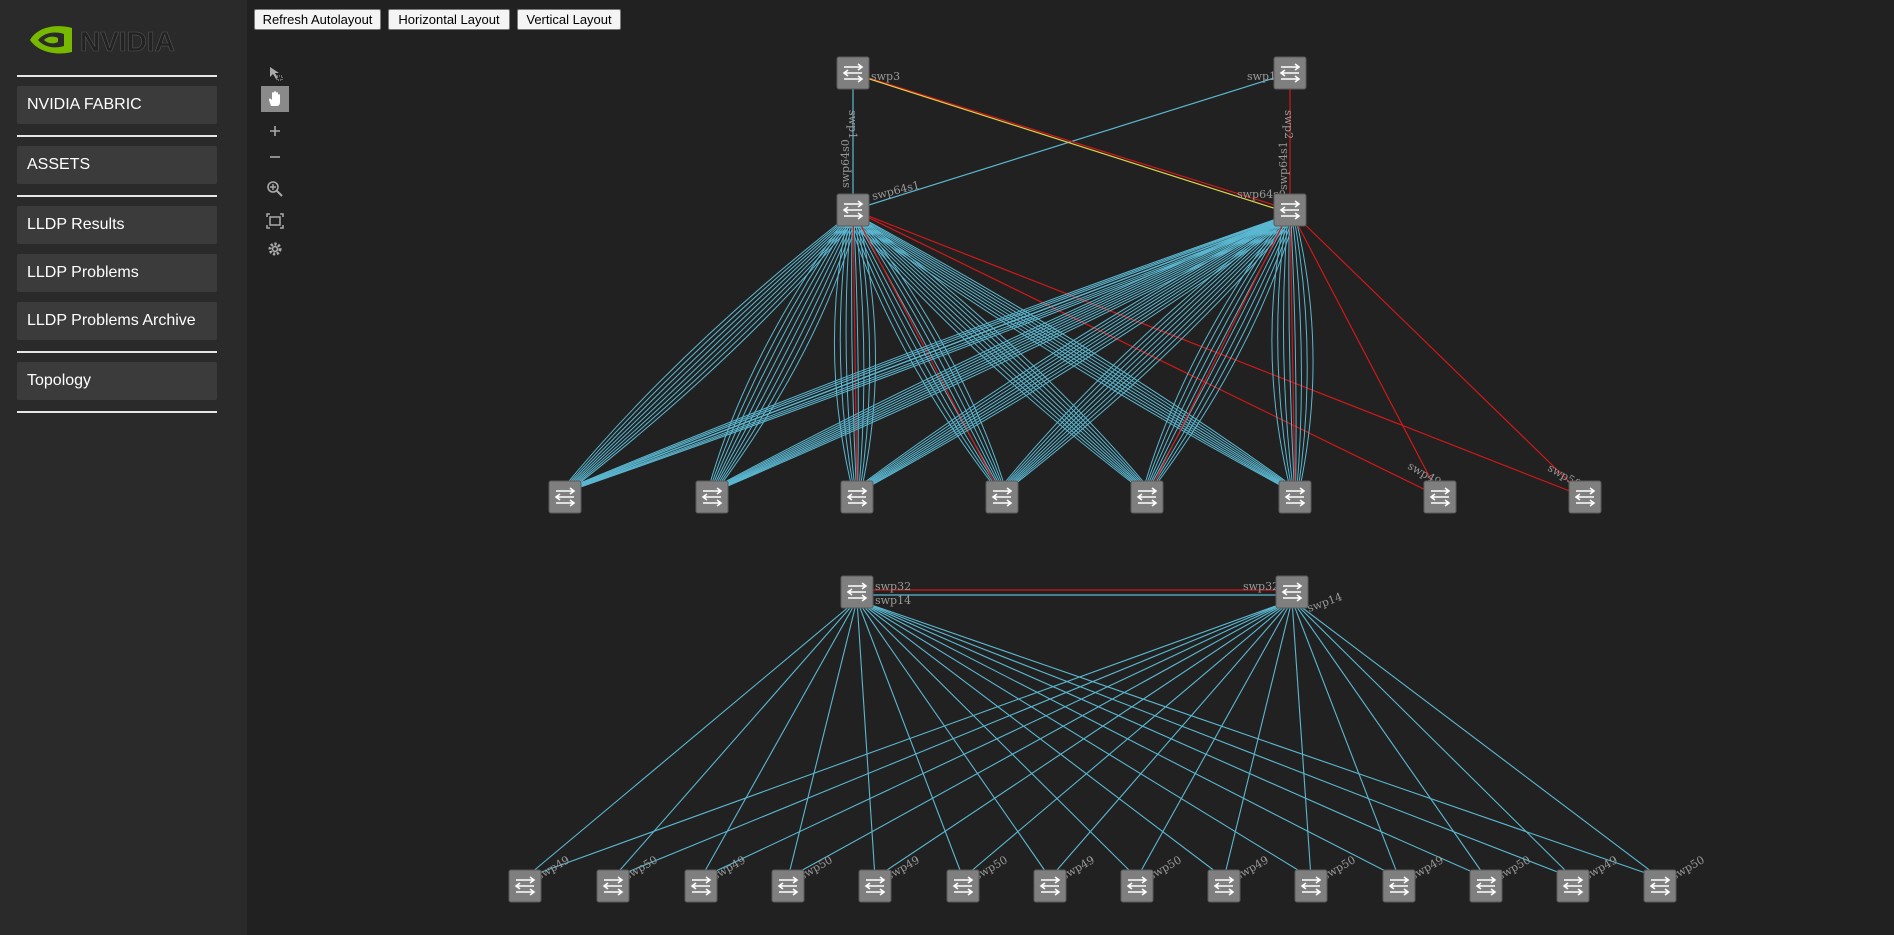  Describe the element at coordinates (117, 321) in the screenshot. I see `sidebar-item-lldp-problems-archive: LLDP Problems Archive` at that location.